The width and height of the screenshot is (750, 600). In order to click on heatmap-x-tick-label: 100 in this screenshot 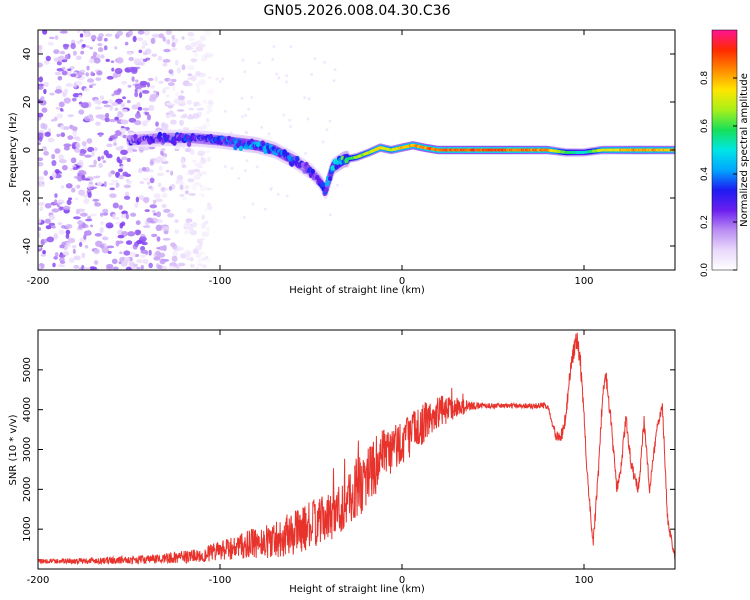, I will do `click(583, 281)`.